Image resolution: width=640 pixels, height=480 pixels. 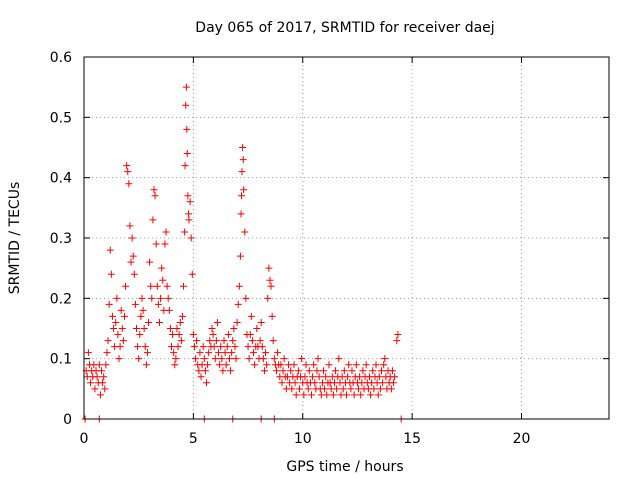 What do you see at coordinates (61, 58) in the screenshot?
I see `y-tick-label: 0.6` at bounding box center [61, 58].